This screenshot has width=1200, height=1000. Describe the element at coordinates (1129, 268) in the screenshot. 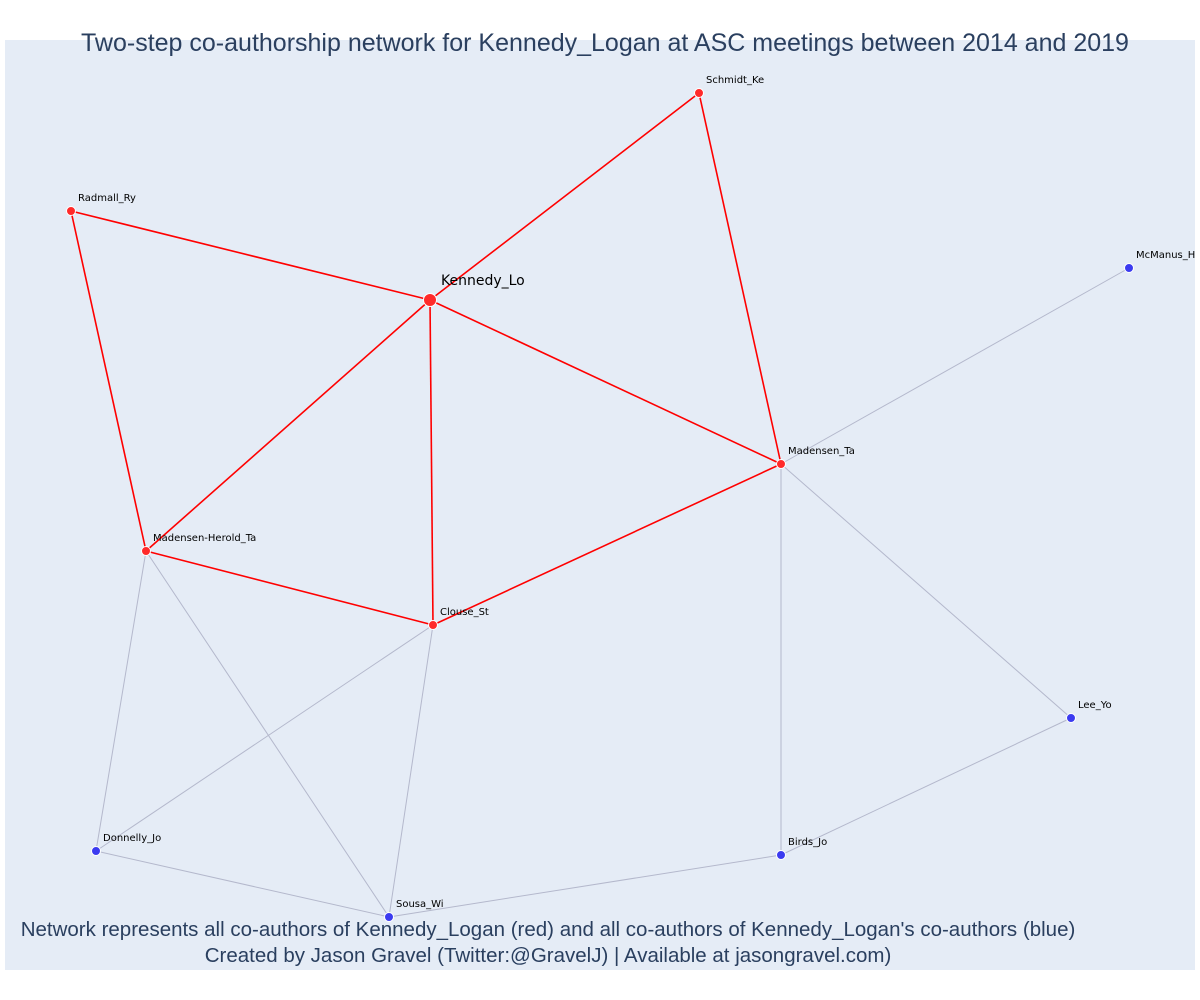

I see `node-McManus_Ha` at that location.